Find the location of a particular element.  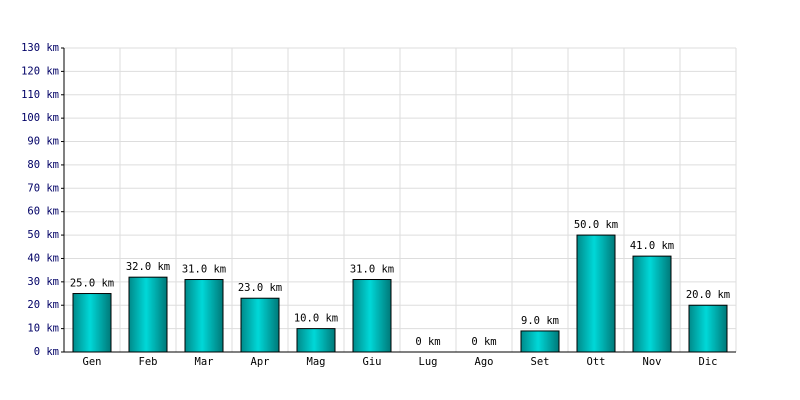

x-tick-label: Feb is located at coordinates (148, 362).